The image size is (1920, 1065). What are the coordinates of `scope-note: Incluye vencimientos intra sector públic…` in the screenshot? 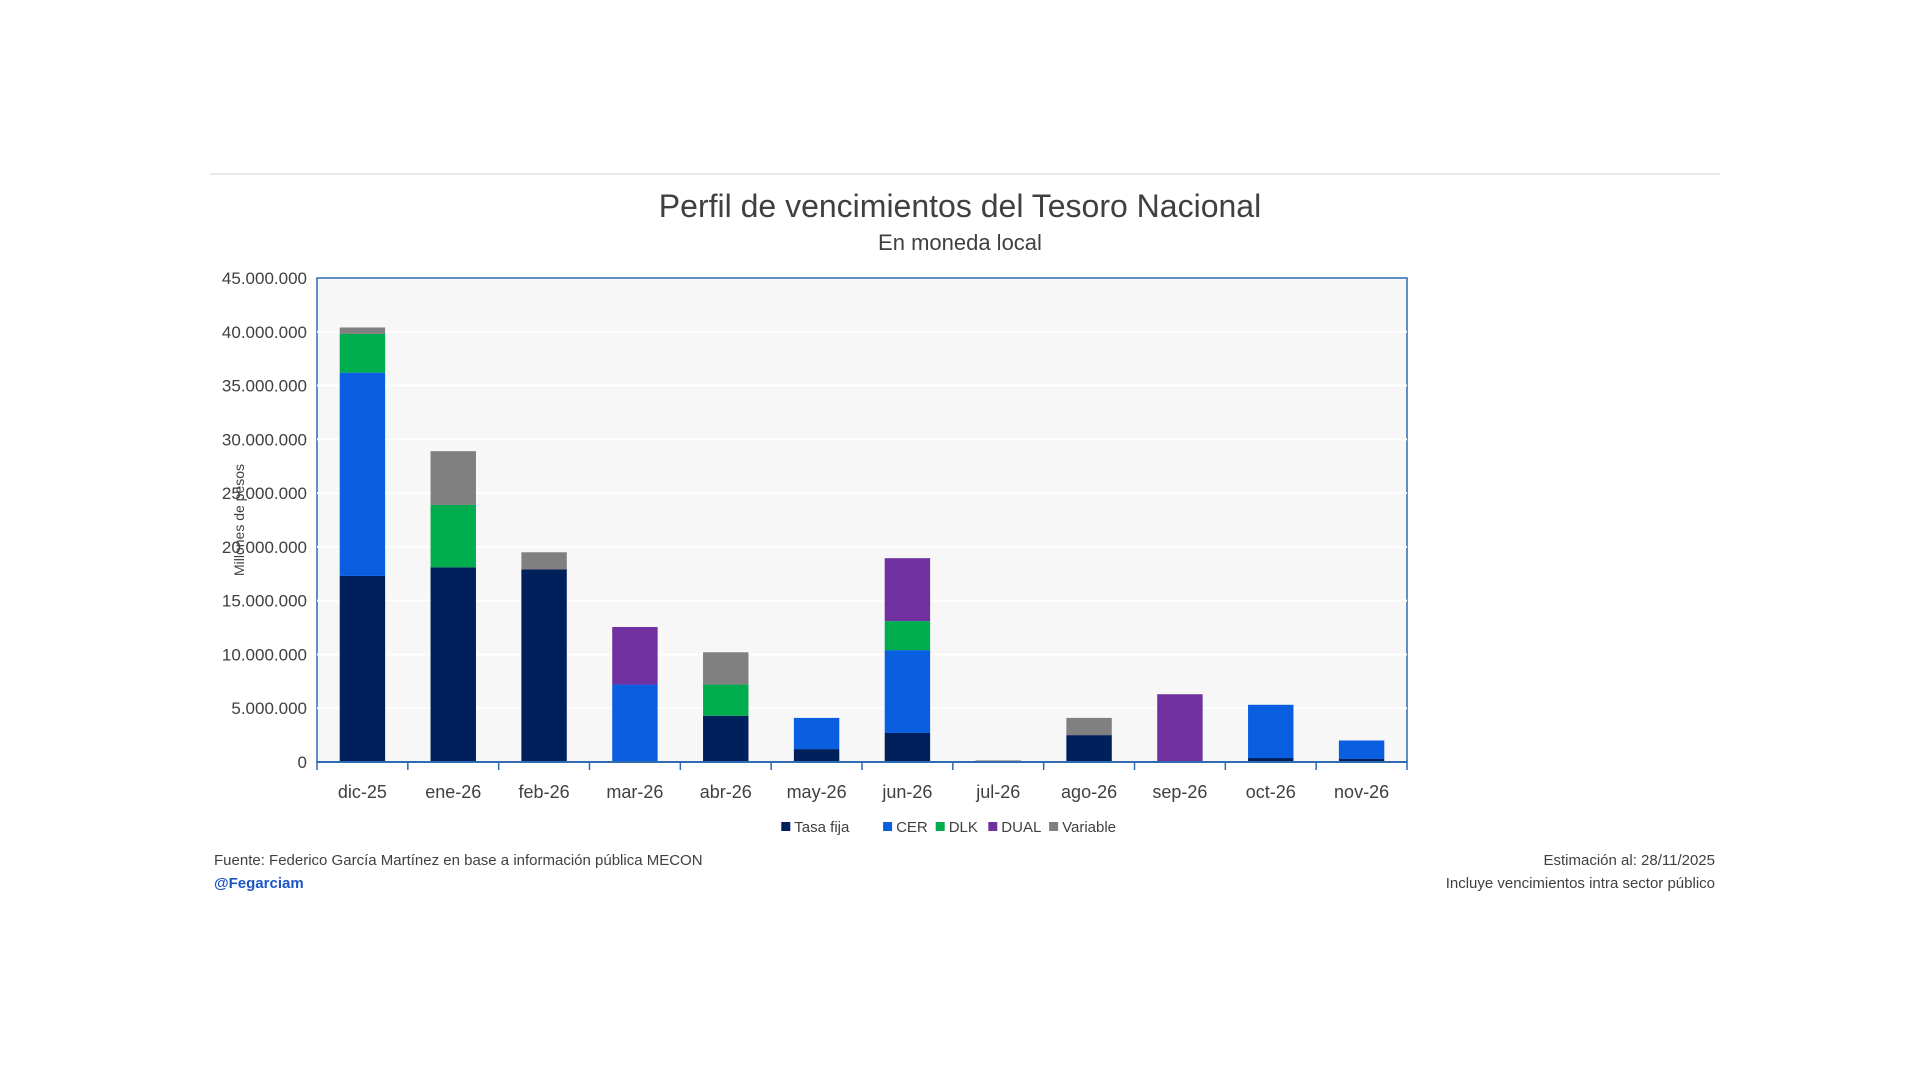 It's located at (1580, 883).